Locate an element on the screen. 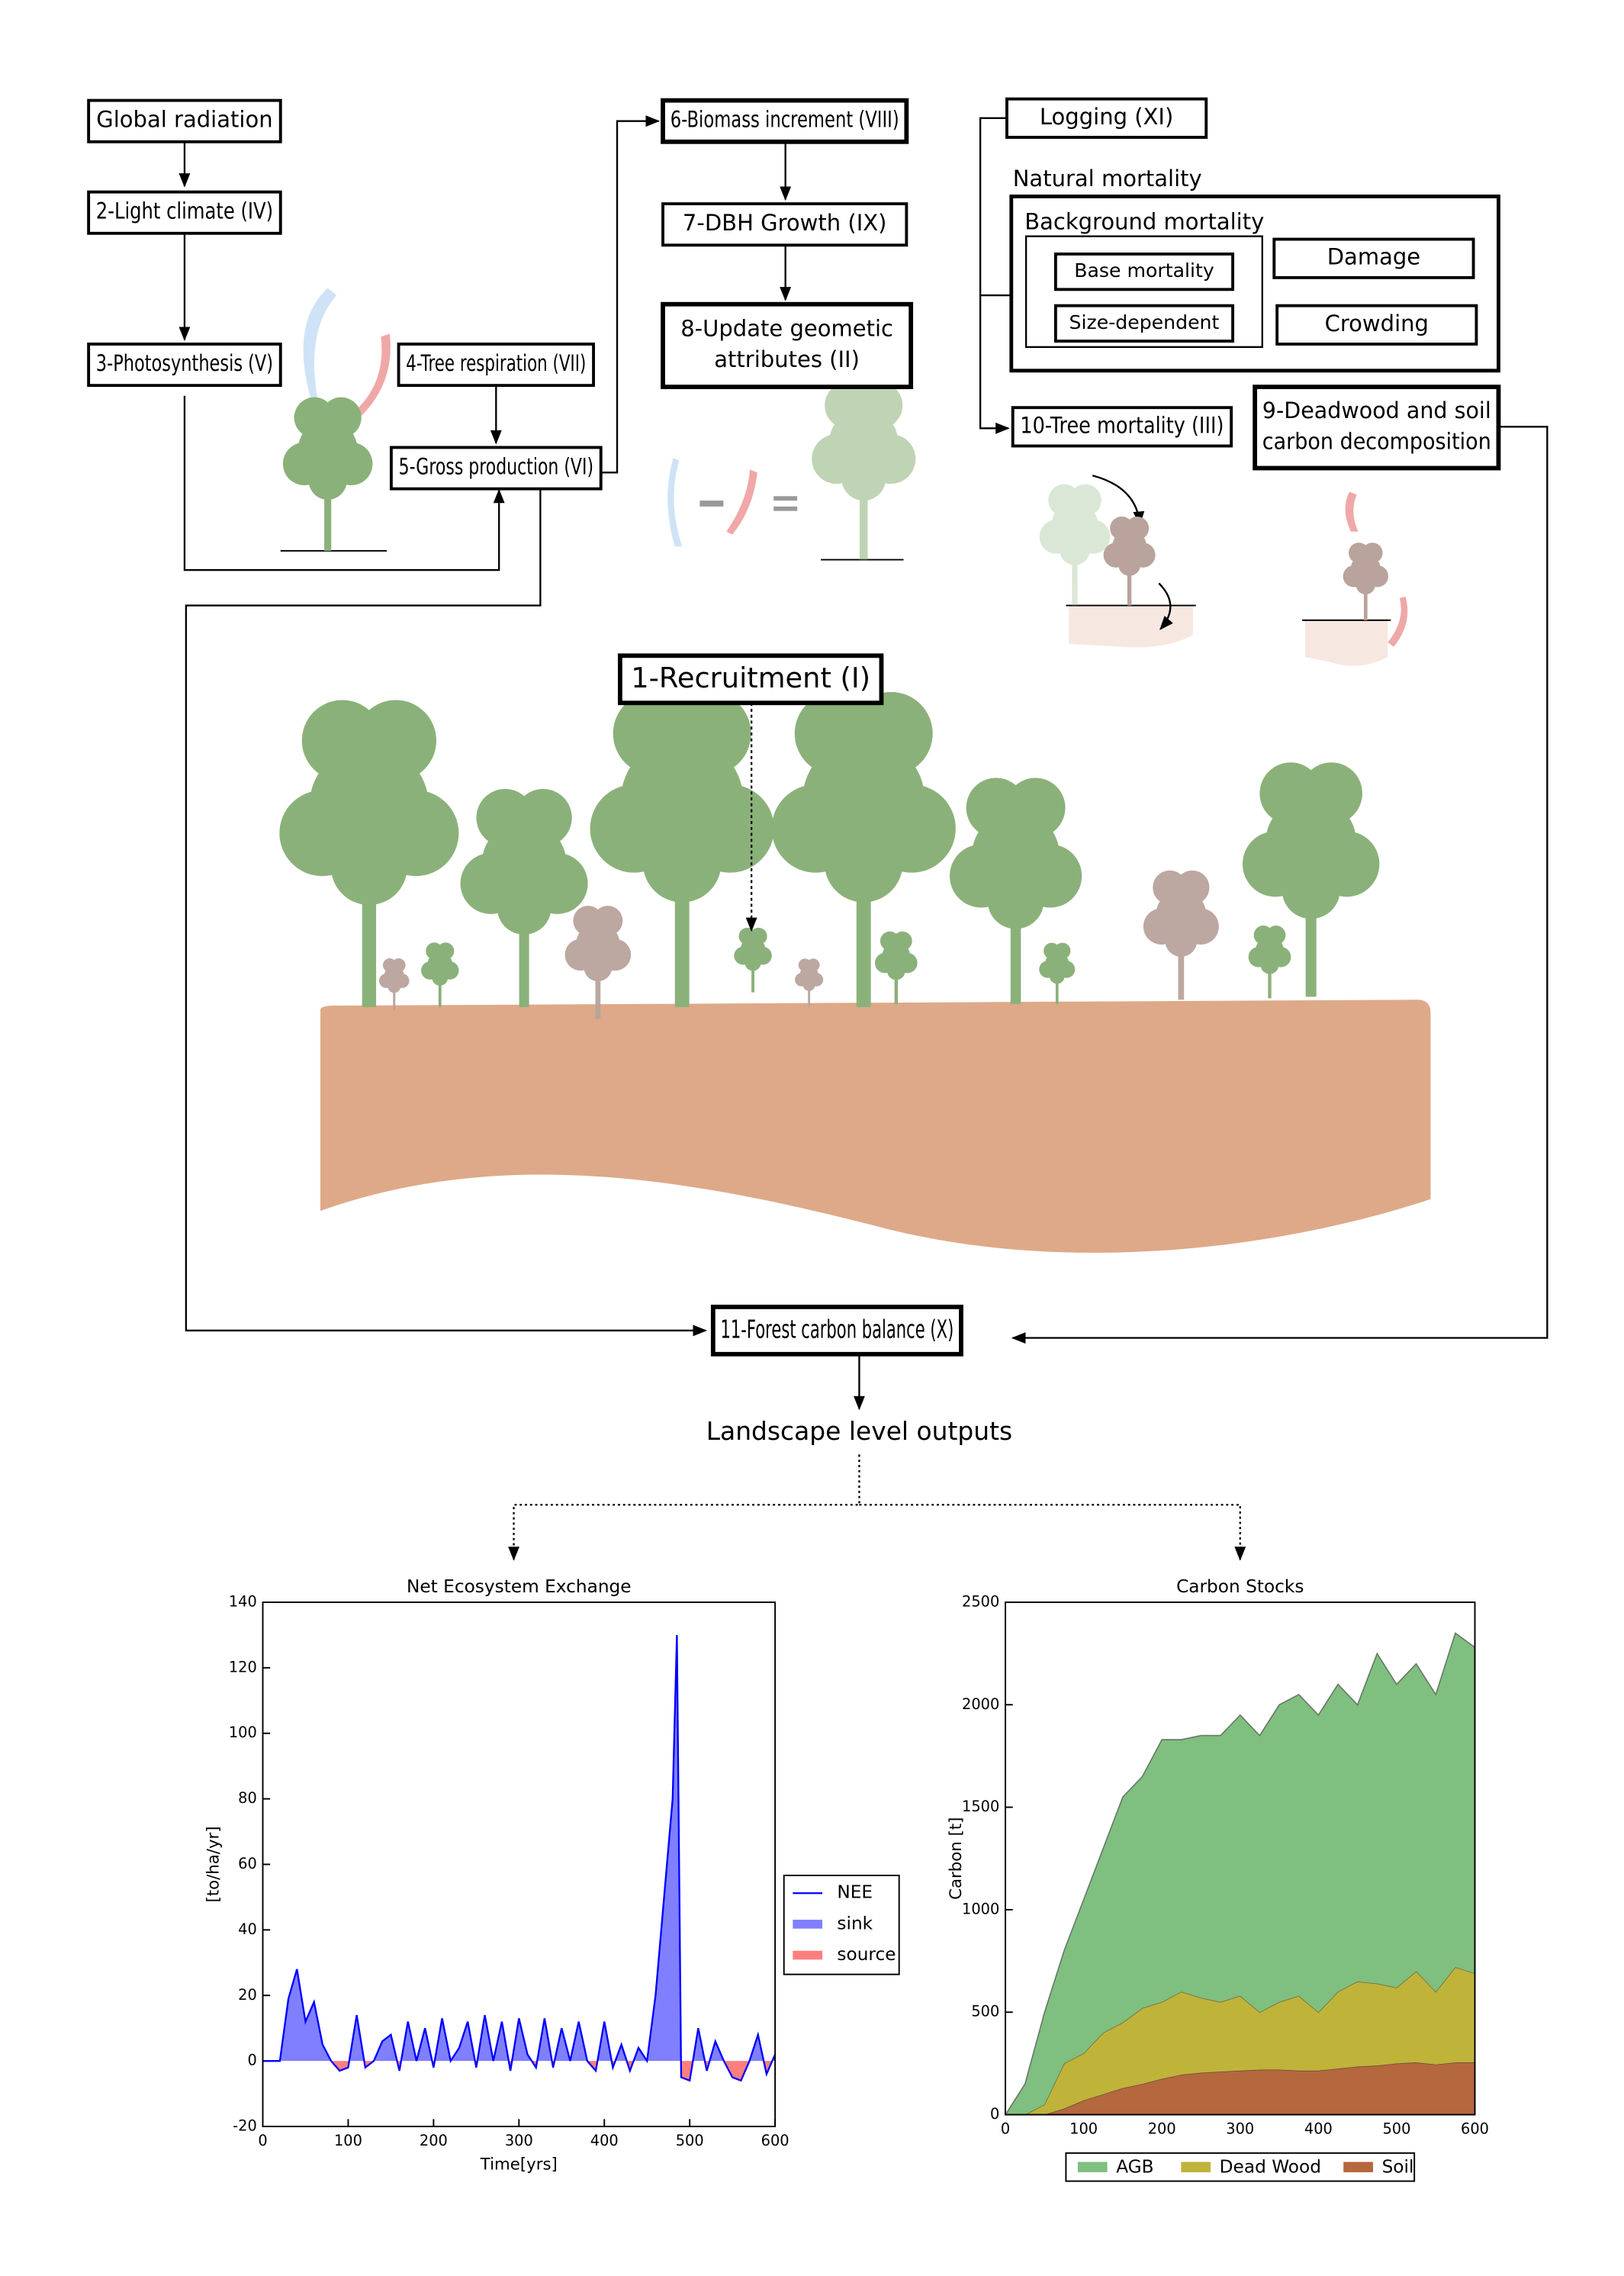 This screenshot has height=2276, width=1624. y-tick-label: 500 is located at coordinates (985, 2011).